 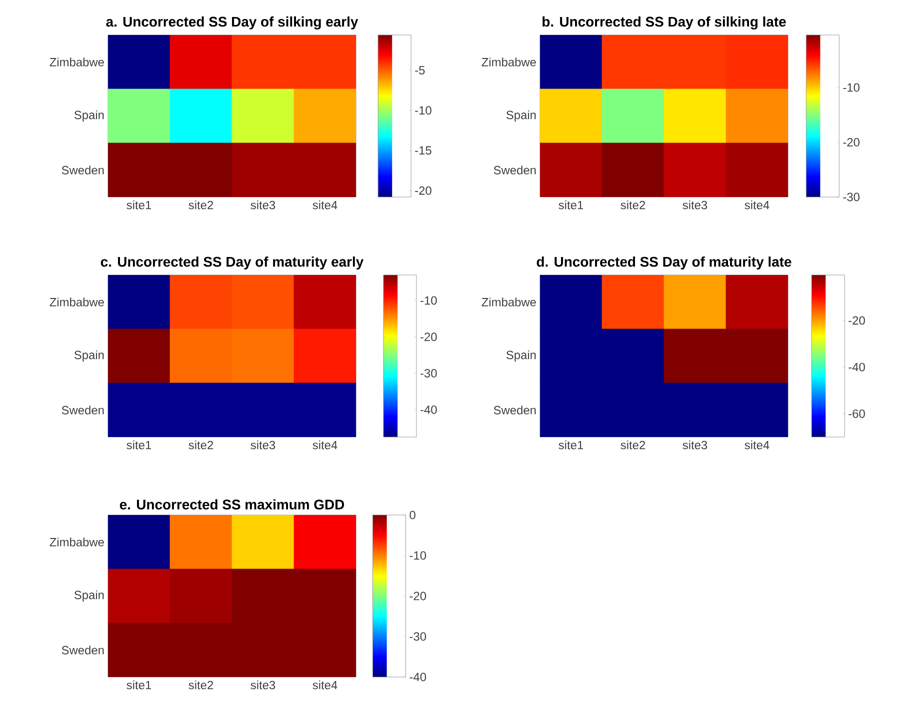 What do you see at coordinates (856, 413) in the screenshot?
I see `color-bar-label: -60` at bounding box center [856, 413].